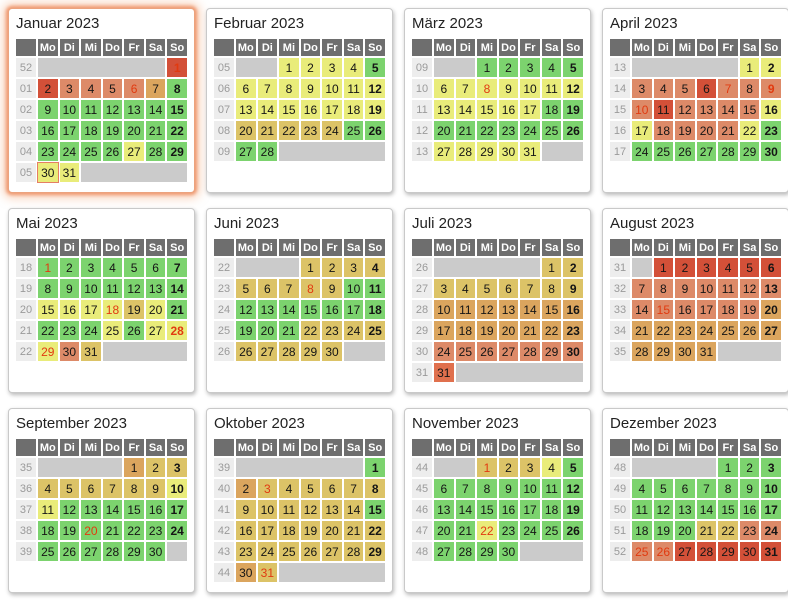 This screenshot has height=601, width=788. What do you see at coordinates (48, 488) in the screenshot?
I see `day-cell-4: 4` at bounding box center [48, 488].